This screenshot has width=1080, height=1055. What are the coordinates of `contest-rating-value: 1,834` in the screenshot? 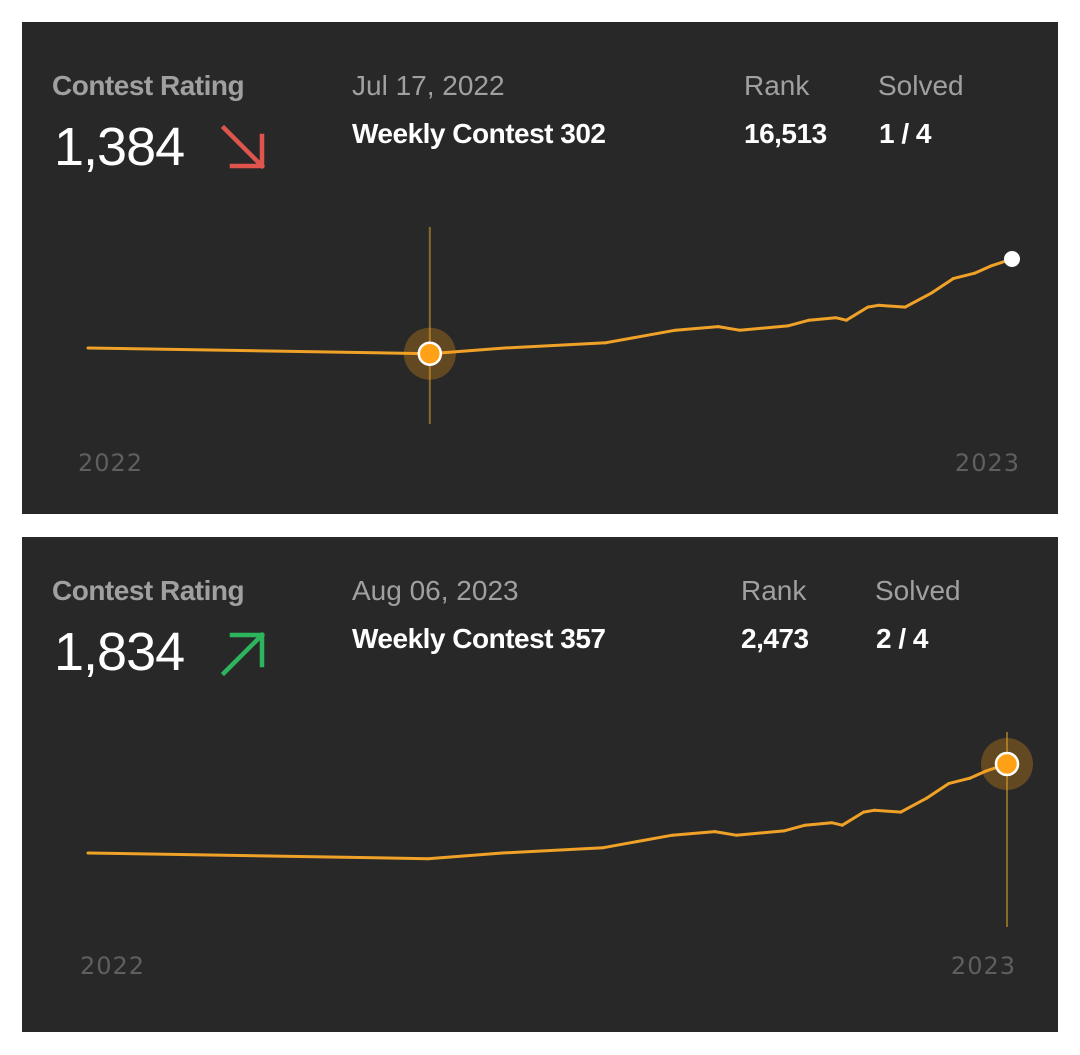 It's located at (119, 652).